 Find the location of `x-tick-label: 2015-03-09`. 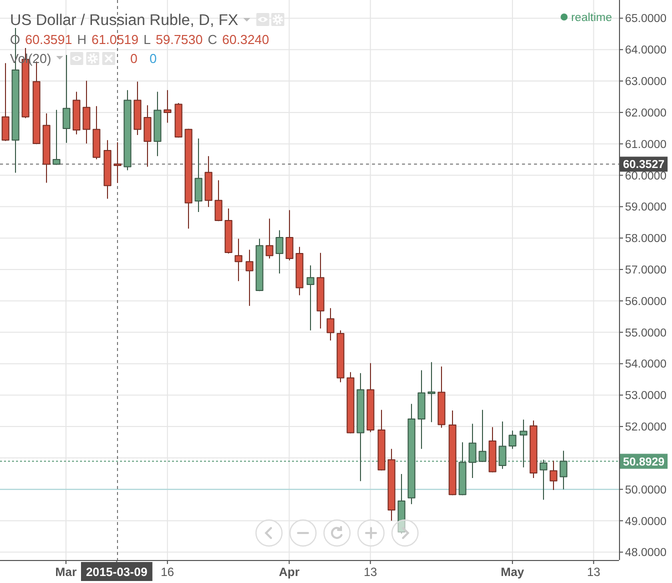

x-tick-label: 2015-03-09 is located at coordinates (117, 572).